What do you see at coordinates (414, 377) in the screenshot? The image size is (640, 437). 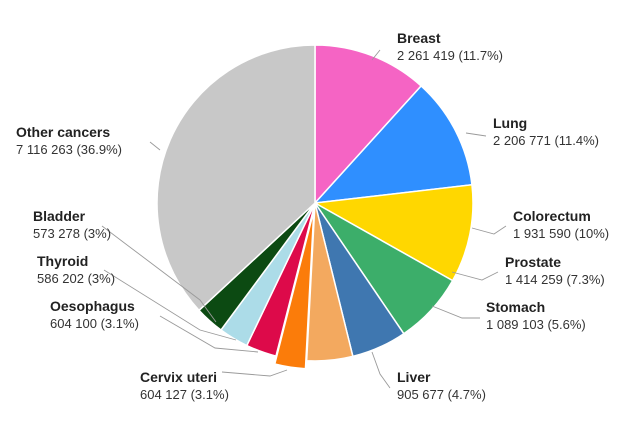 I see `label-name-liver: Liver` at bounding box center [414, 377].